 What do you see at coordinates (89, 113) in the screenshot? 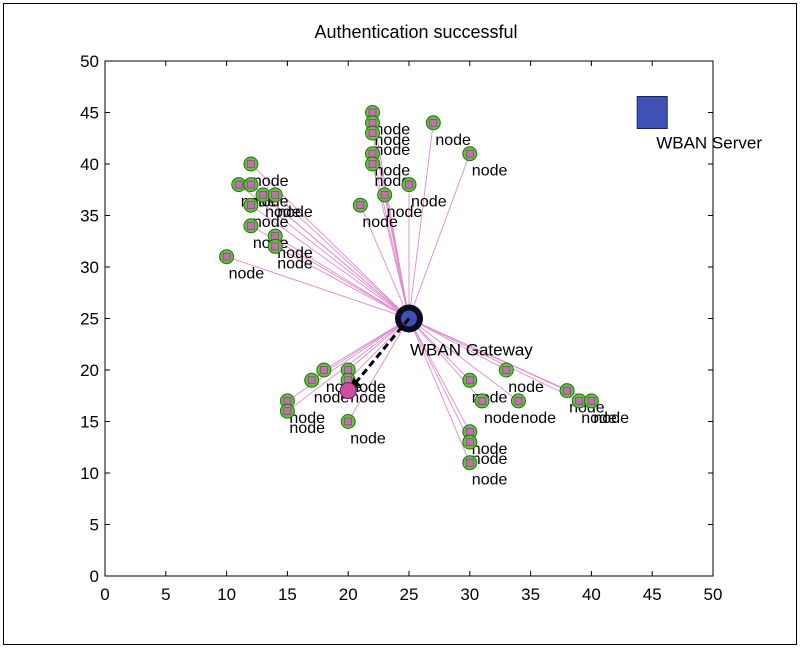
I see `y-tick-label: 45` at bounding box center [89, 113].